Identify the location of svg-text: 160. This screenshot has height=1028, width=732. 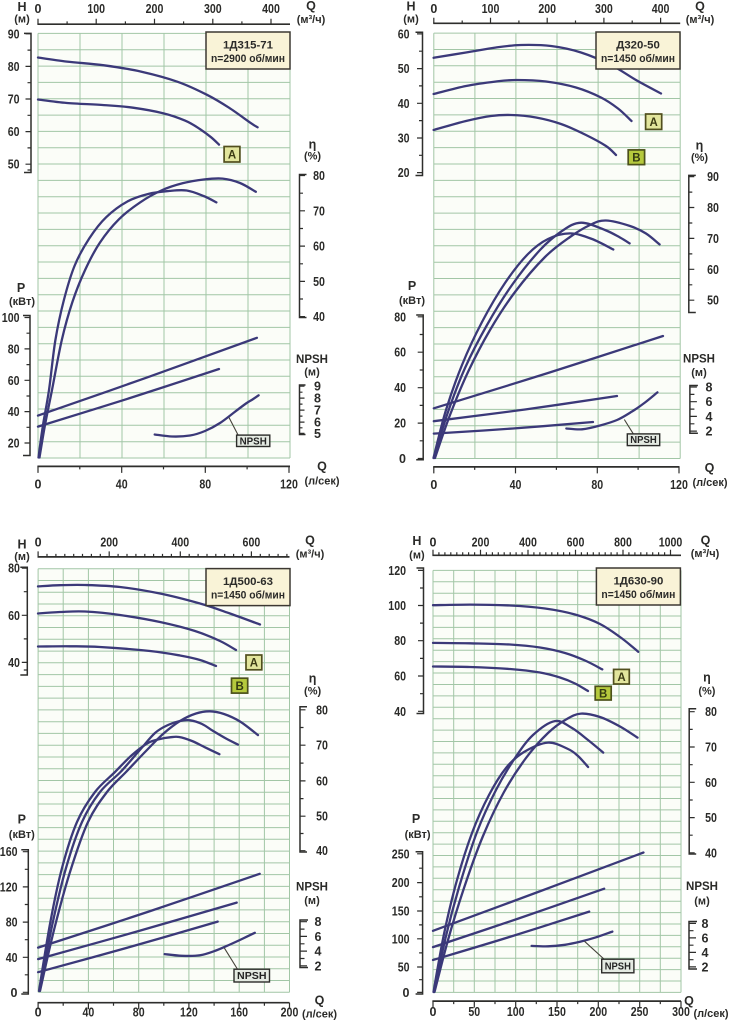
(239, 1013).